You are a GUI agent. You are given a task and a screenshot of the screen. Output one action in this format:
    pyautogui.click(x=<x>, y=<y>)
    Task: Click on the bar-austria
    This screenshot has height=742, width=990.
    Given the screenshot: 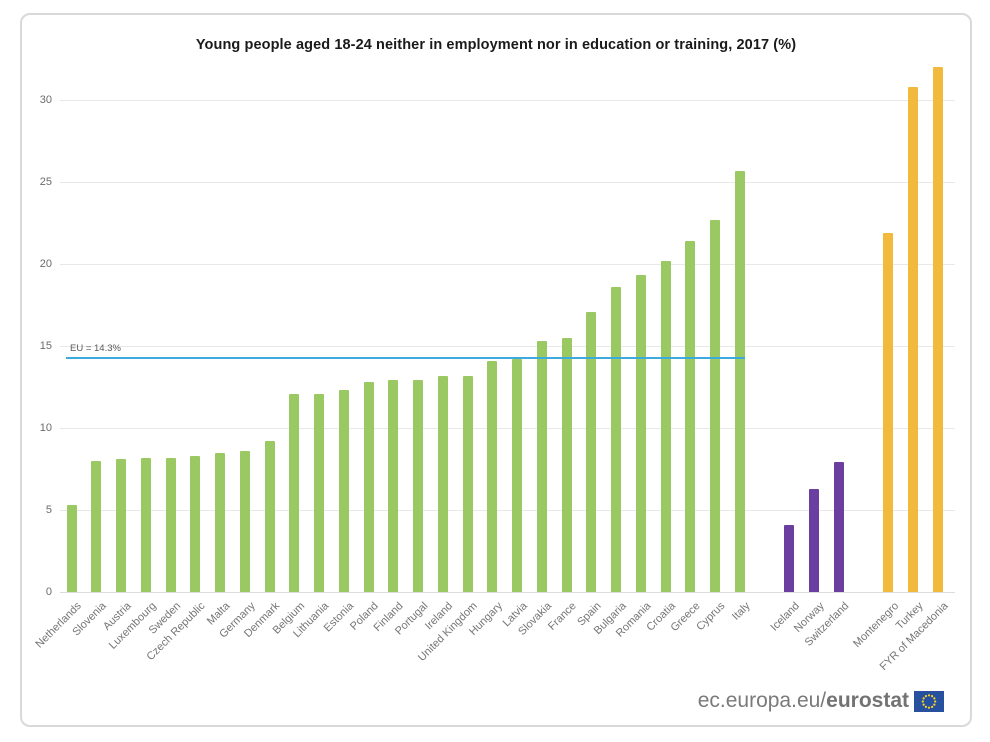 What is the action you would take?
    pyautogui.click(x=121, y=525)
    